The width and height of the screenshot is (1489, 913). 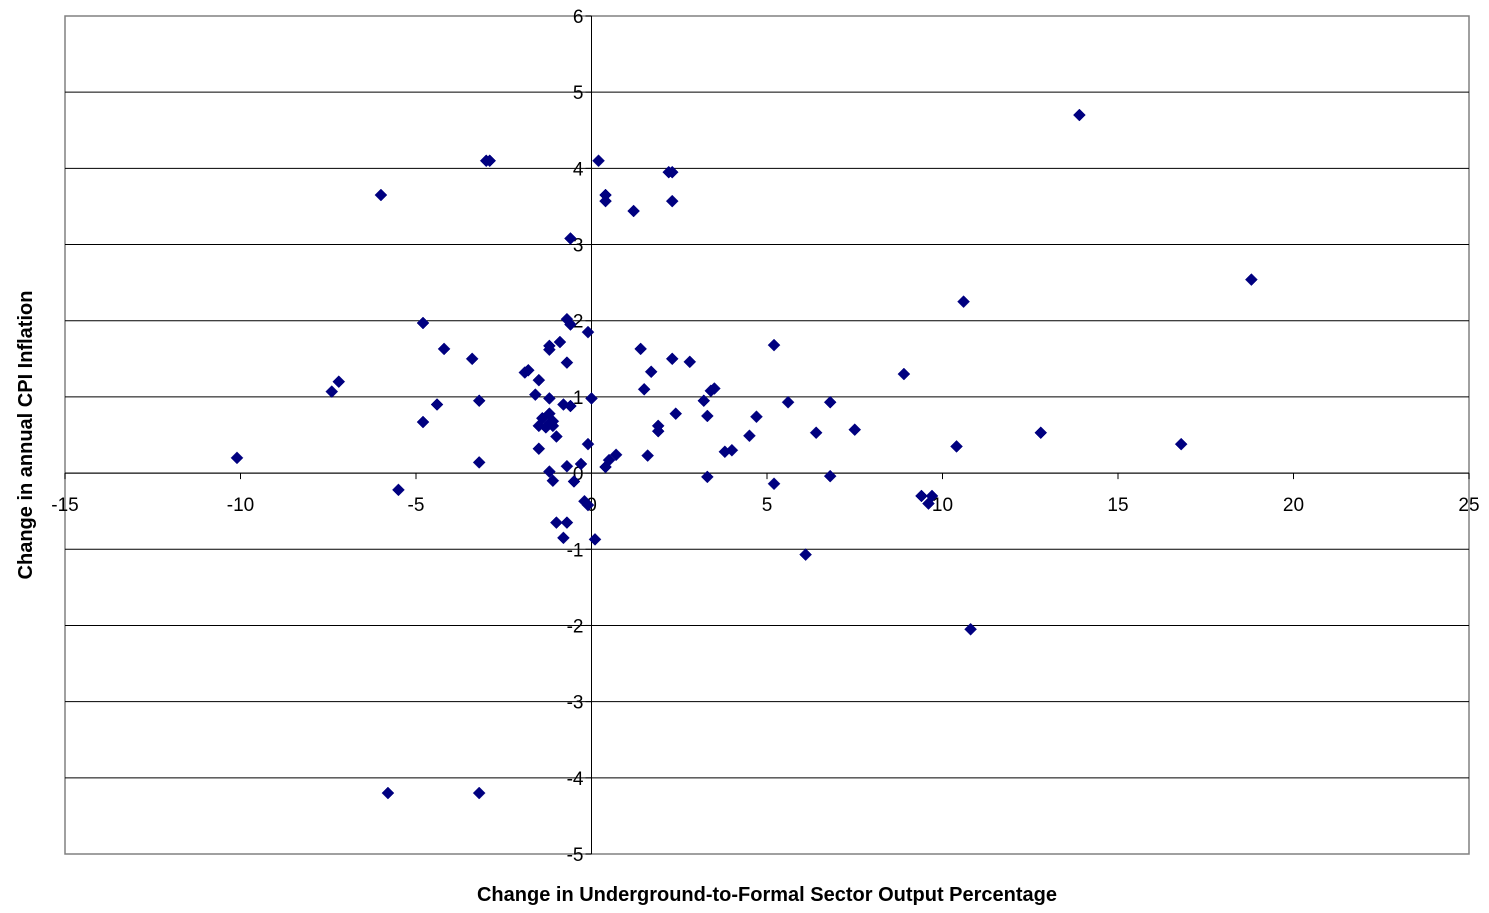 What do you see at coordinates (1468, 505) in the screenshot?
I see `x-tick-label: 25` at bounding box center [1468, 505].